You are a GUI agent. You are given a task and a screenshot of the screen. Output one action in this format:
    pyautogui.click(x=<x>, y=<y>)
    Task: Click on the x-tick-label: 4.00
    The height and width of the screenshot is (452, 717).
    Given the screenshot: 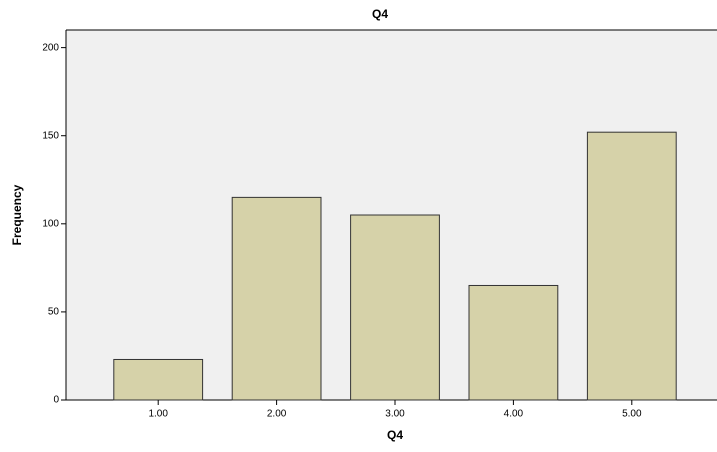 What is the action you would take?
    pyautogui.click(x=514, y=414)
    